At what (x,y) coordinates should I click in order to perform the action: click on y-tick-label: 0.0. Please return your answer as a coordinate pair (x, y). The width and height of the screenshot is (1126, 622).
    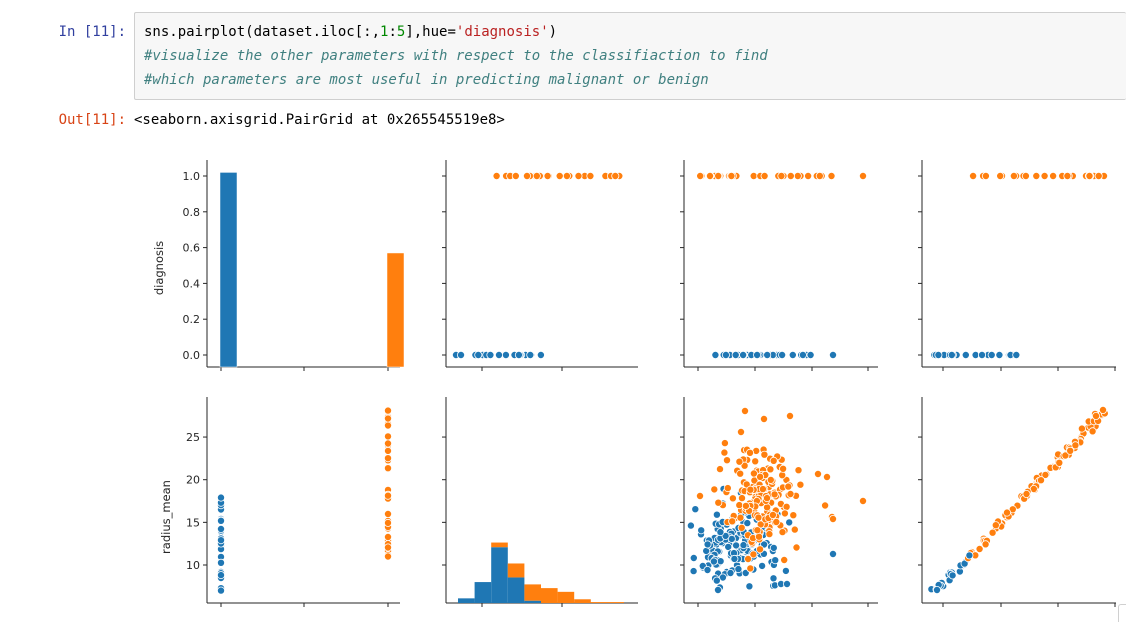
    Looking at the image, I should click on (192, 355).